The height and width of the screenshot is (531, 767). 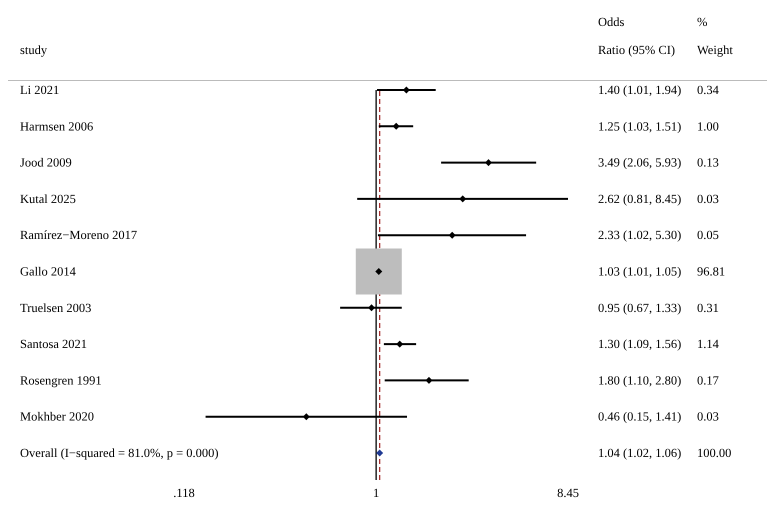 What do you see at coordinates (715, 36) in the screenshot?
I see `text: % Weight` at bounding box center [715, 36].